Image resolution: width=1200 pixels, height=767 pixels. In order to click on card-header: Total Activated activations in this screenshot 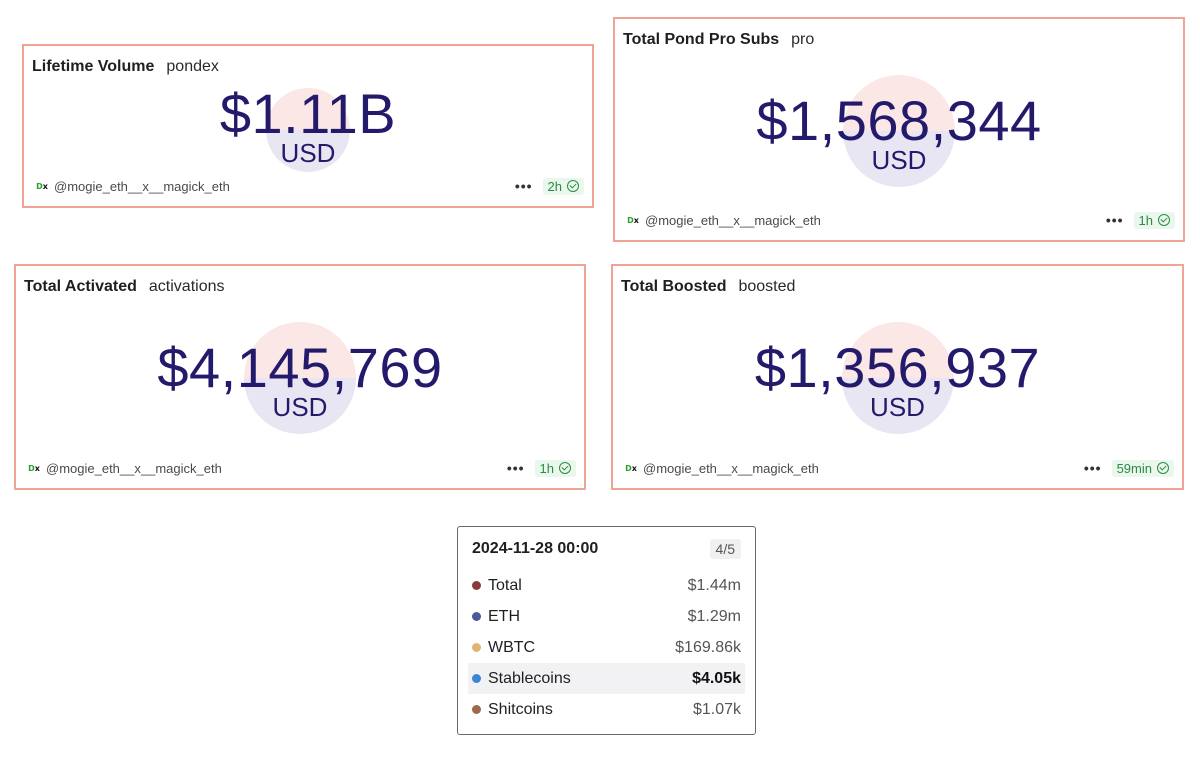, I will do `click(124, 287)`.